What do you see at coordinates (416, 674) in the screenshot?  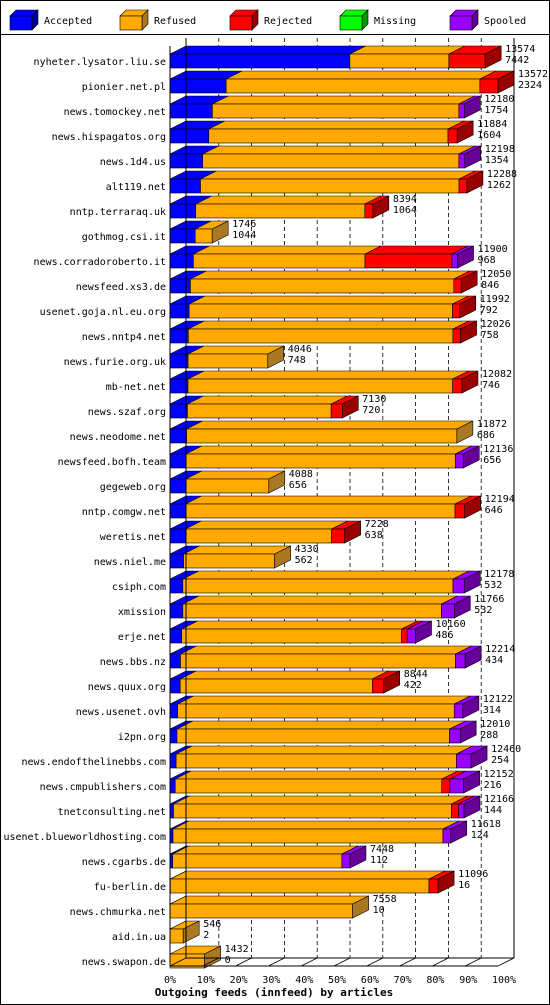 I see `total-label: 8844` at bounding box center [416, 674].